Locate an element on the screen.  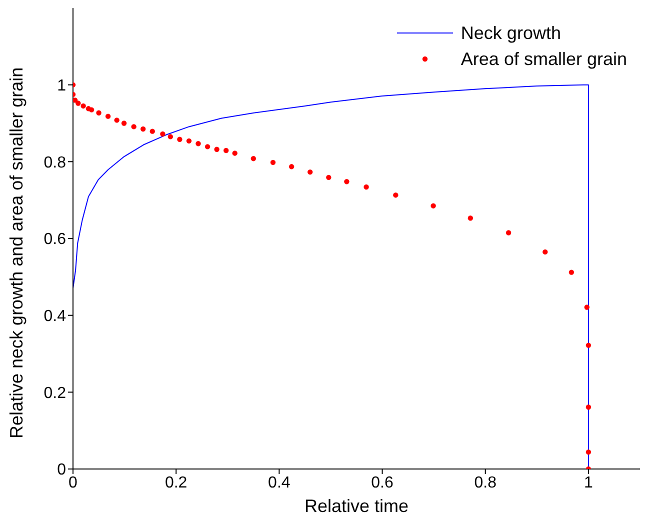
y-axis-title: Relative neck growth and area of smaller grain is located at coordinates (16, 252).